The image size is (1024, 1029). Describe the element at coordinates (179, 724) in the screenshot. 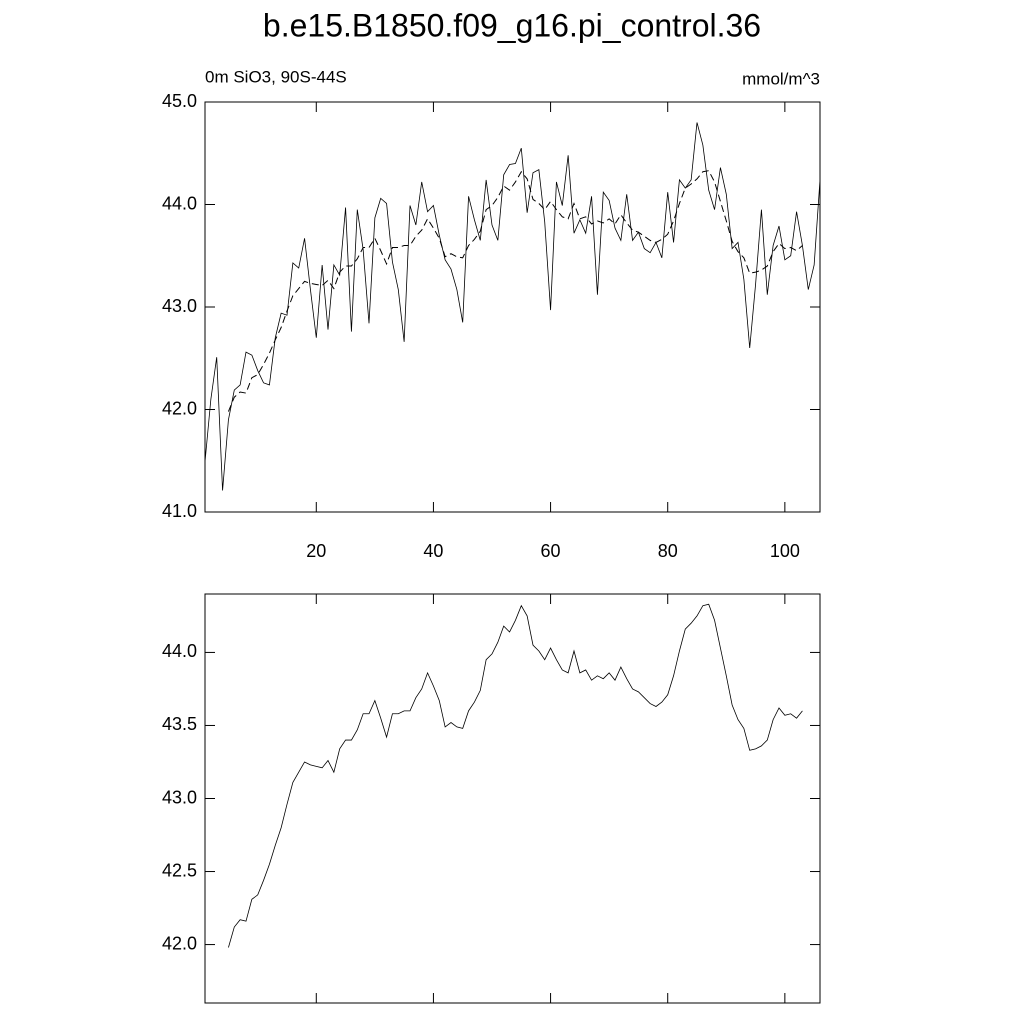

I see `y-tick-label: 43.5` at that location.